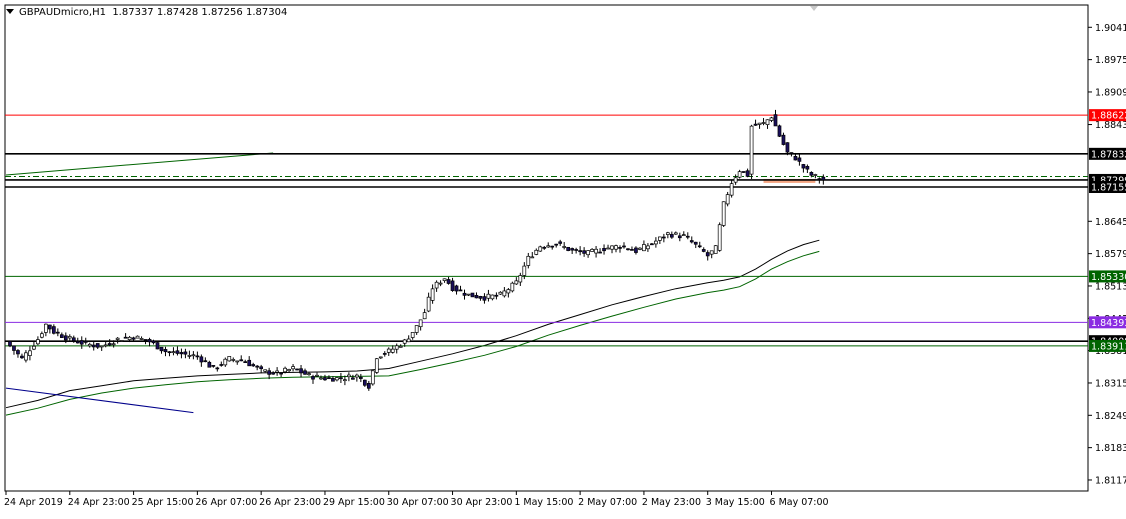 The height and width of the screenshot is (519, 1126). I want to click on price-label-box, so click(1107, 345).